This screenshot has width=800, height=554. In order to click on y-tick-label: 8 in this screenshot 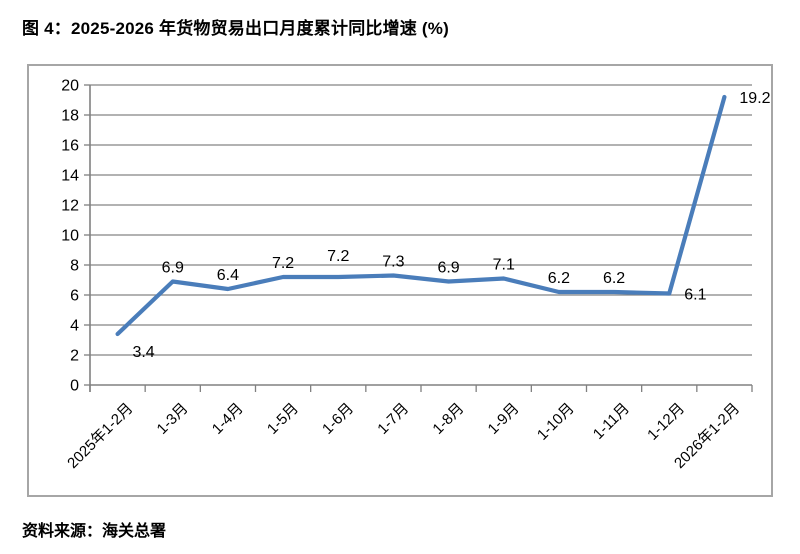, I will do `click(74, 266)`.